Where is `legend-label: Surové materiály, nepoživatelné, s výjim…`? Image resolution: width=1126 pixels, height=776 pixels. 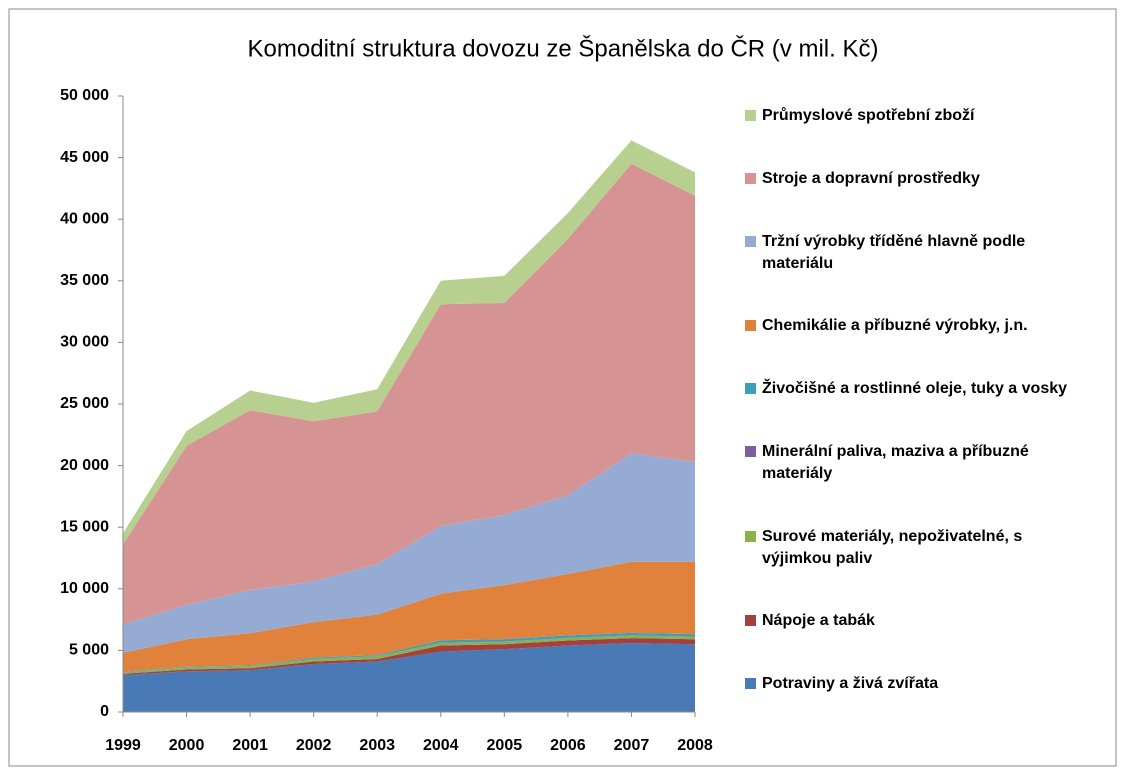 legend-label: Surové materiály, nepoživatelné, s výjim… is located at coordinates (892, 547).